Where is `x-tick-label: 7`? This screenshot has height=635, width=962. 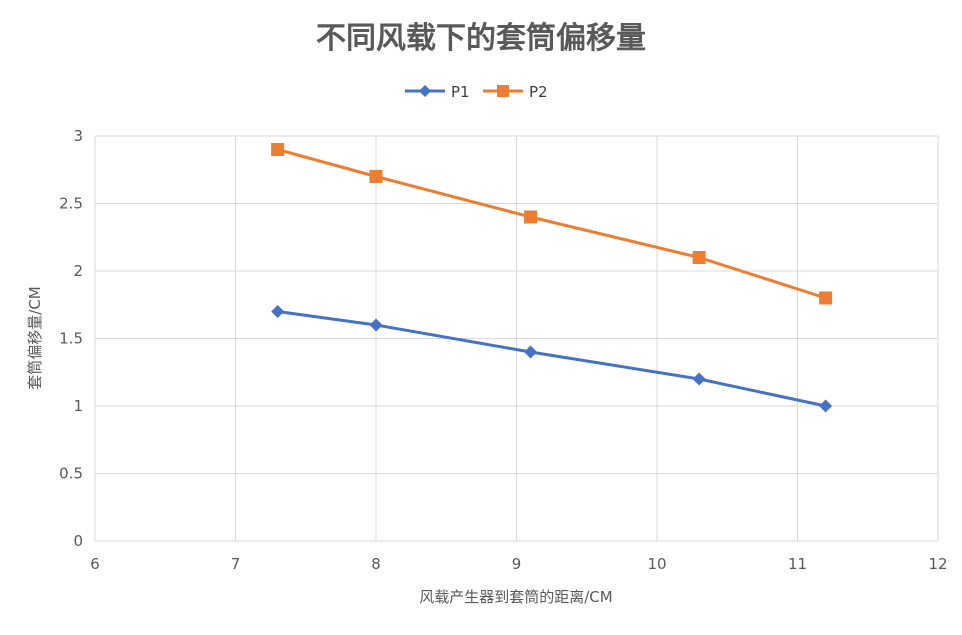 x-tick-label: 7 is located at coordinates (236, 564).